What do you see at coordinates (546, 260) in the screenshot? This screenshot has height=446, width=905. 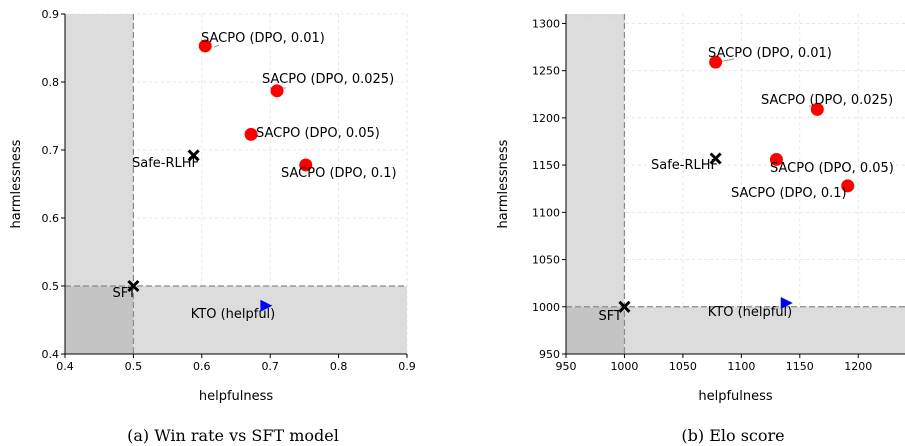 I see `y-tick-label: 1050` at bounding box center [546, 260].